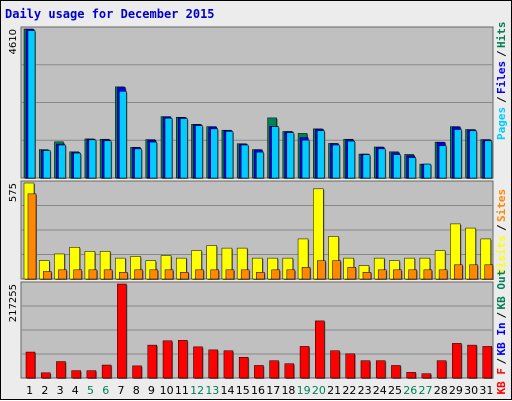 The image size is (512, 401). Describe the element at coordinates (75, 390) in the screenshot. I see `x-tick-label: 4` at that location.